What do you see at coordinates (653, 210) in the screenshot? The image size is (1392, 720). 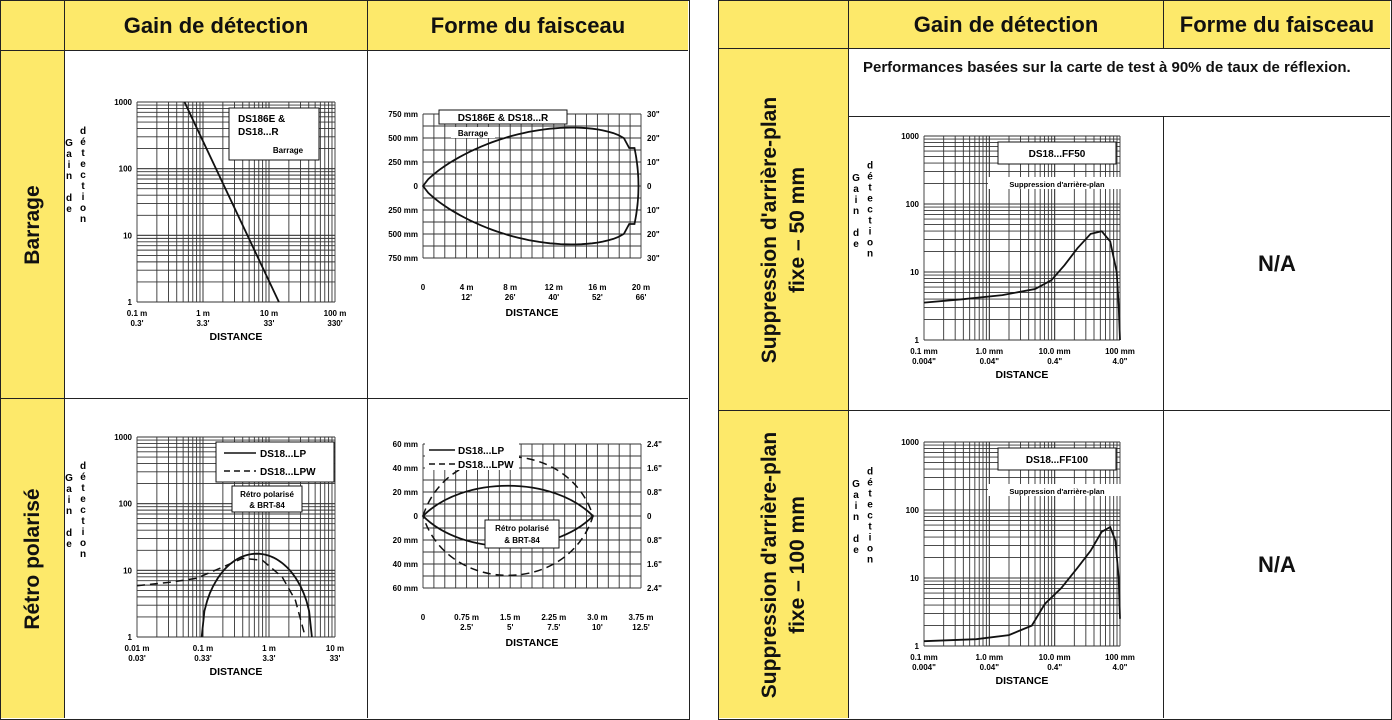 I see `y-tick-label-right: 10"` at bounding box center [653, 210].